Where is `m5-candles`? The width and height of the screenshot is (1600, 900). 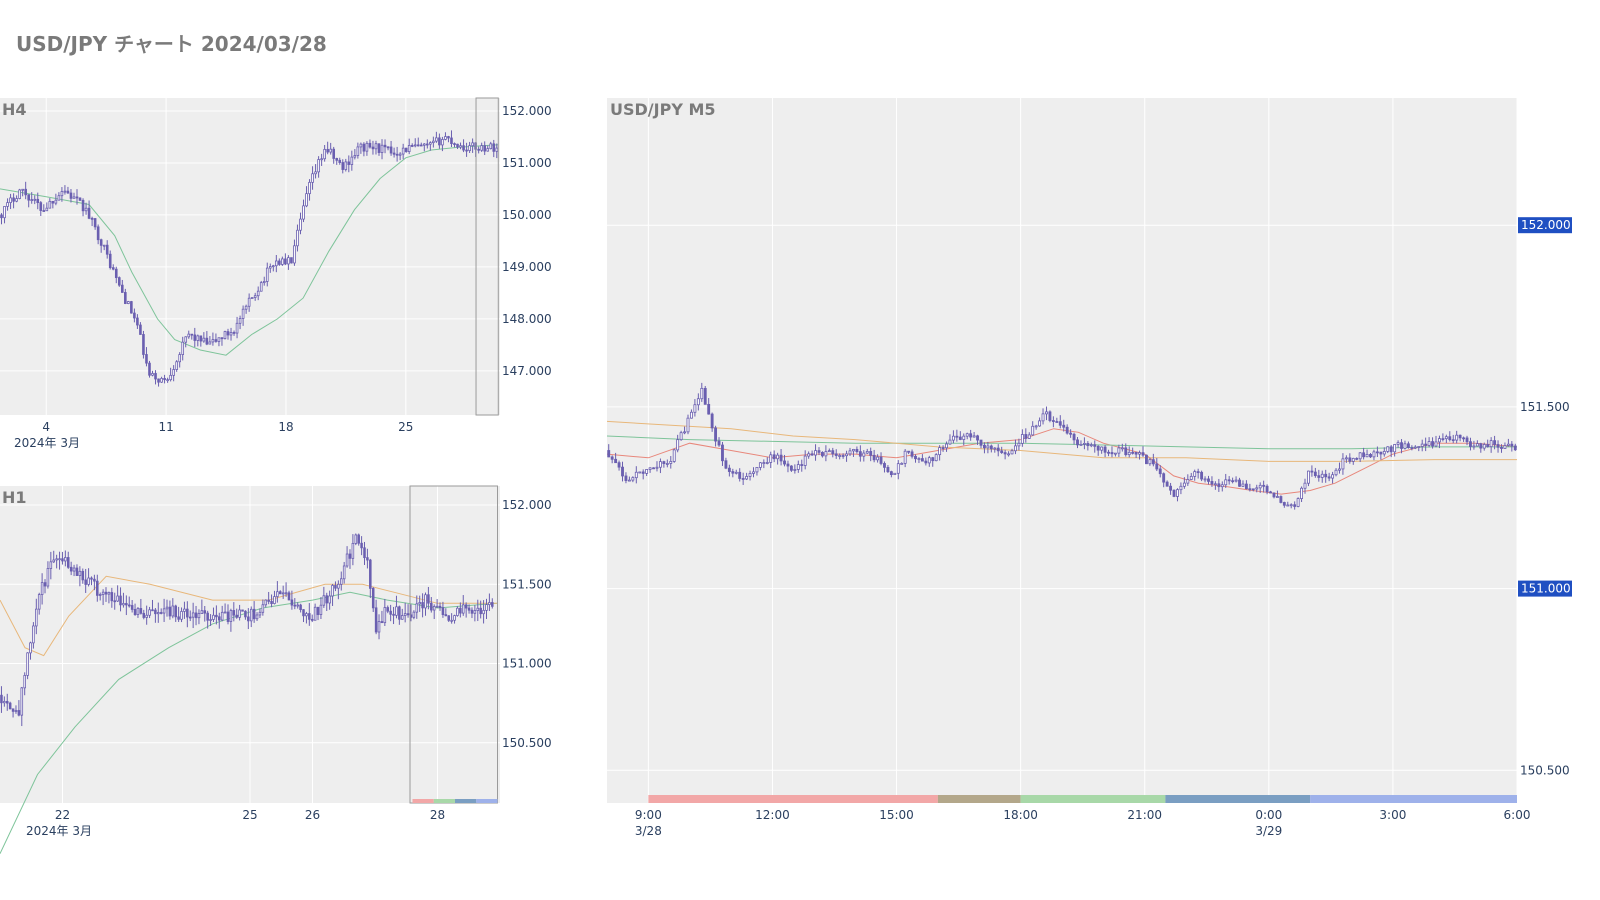 m5-candles is located at coordinates (1062, 446).